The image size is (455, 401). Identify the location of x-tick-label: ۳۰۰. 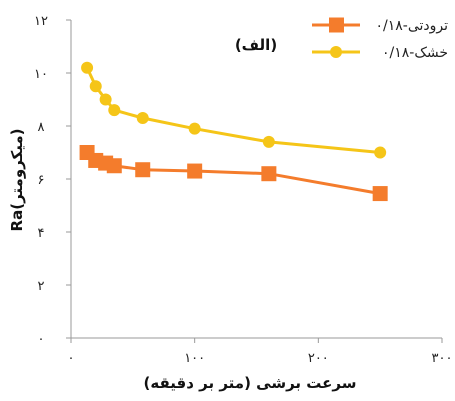
(442, 358).